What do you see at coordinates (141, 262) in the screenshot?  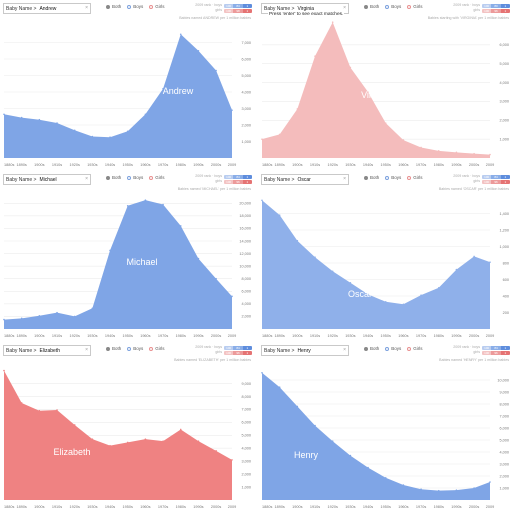 I see `series-name-label: Michael` at bounding box center [141, 262].